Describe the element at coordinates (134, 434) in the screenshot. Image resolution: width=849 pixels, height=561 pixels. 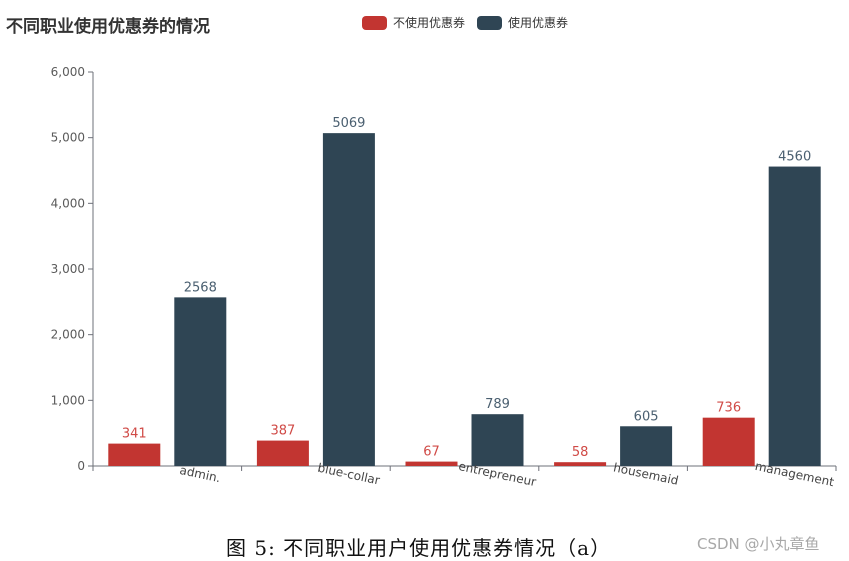
I see `data-label: 341` at that location.